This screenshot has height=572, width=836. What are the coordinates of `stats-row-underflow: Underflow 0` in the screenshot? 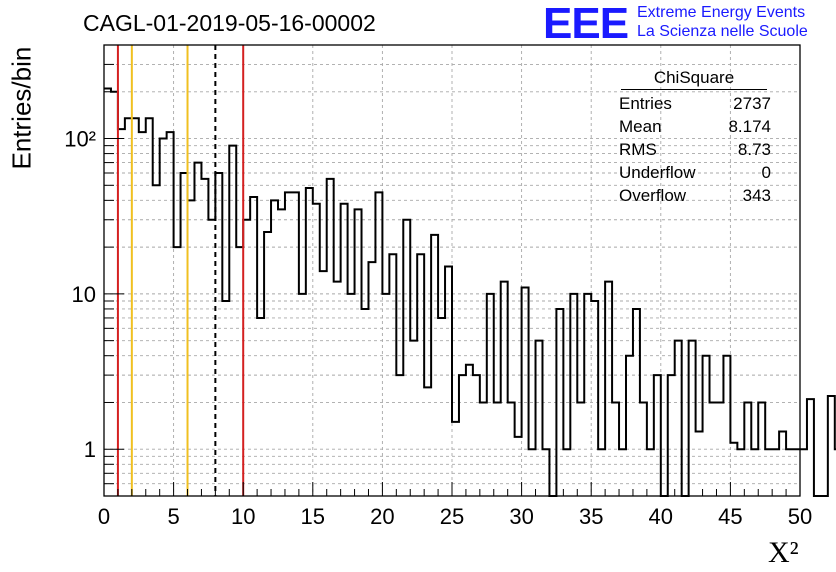 It's located at (694, 172).